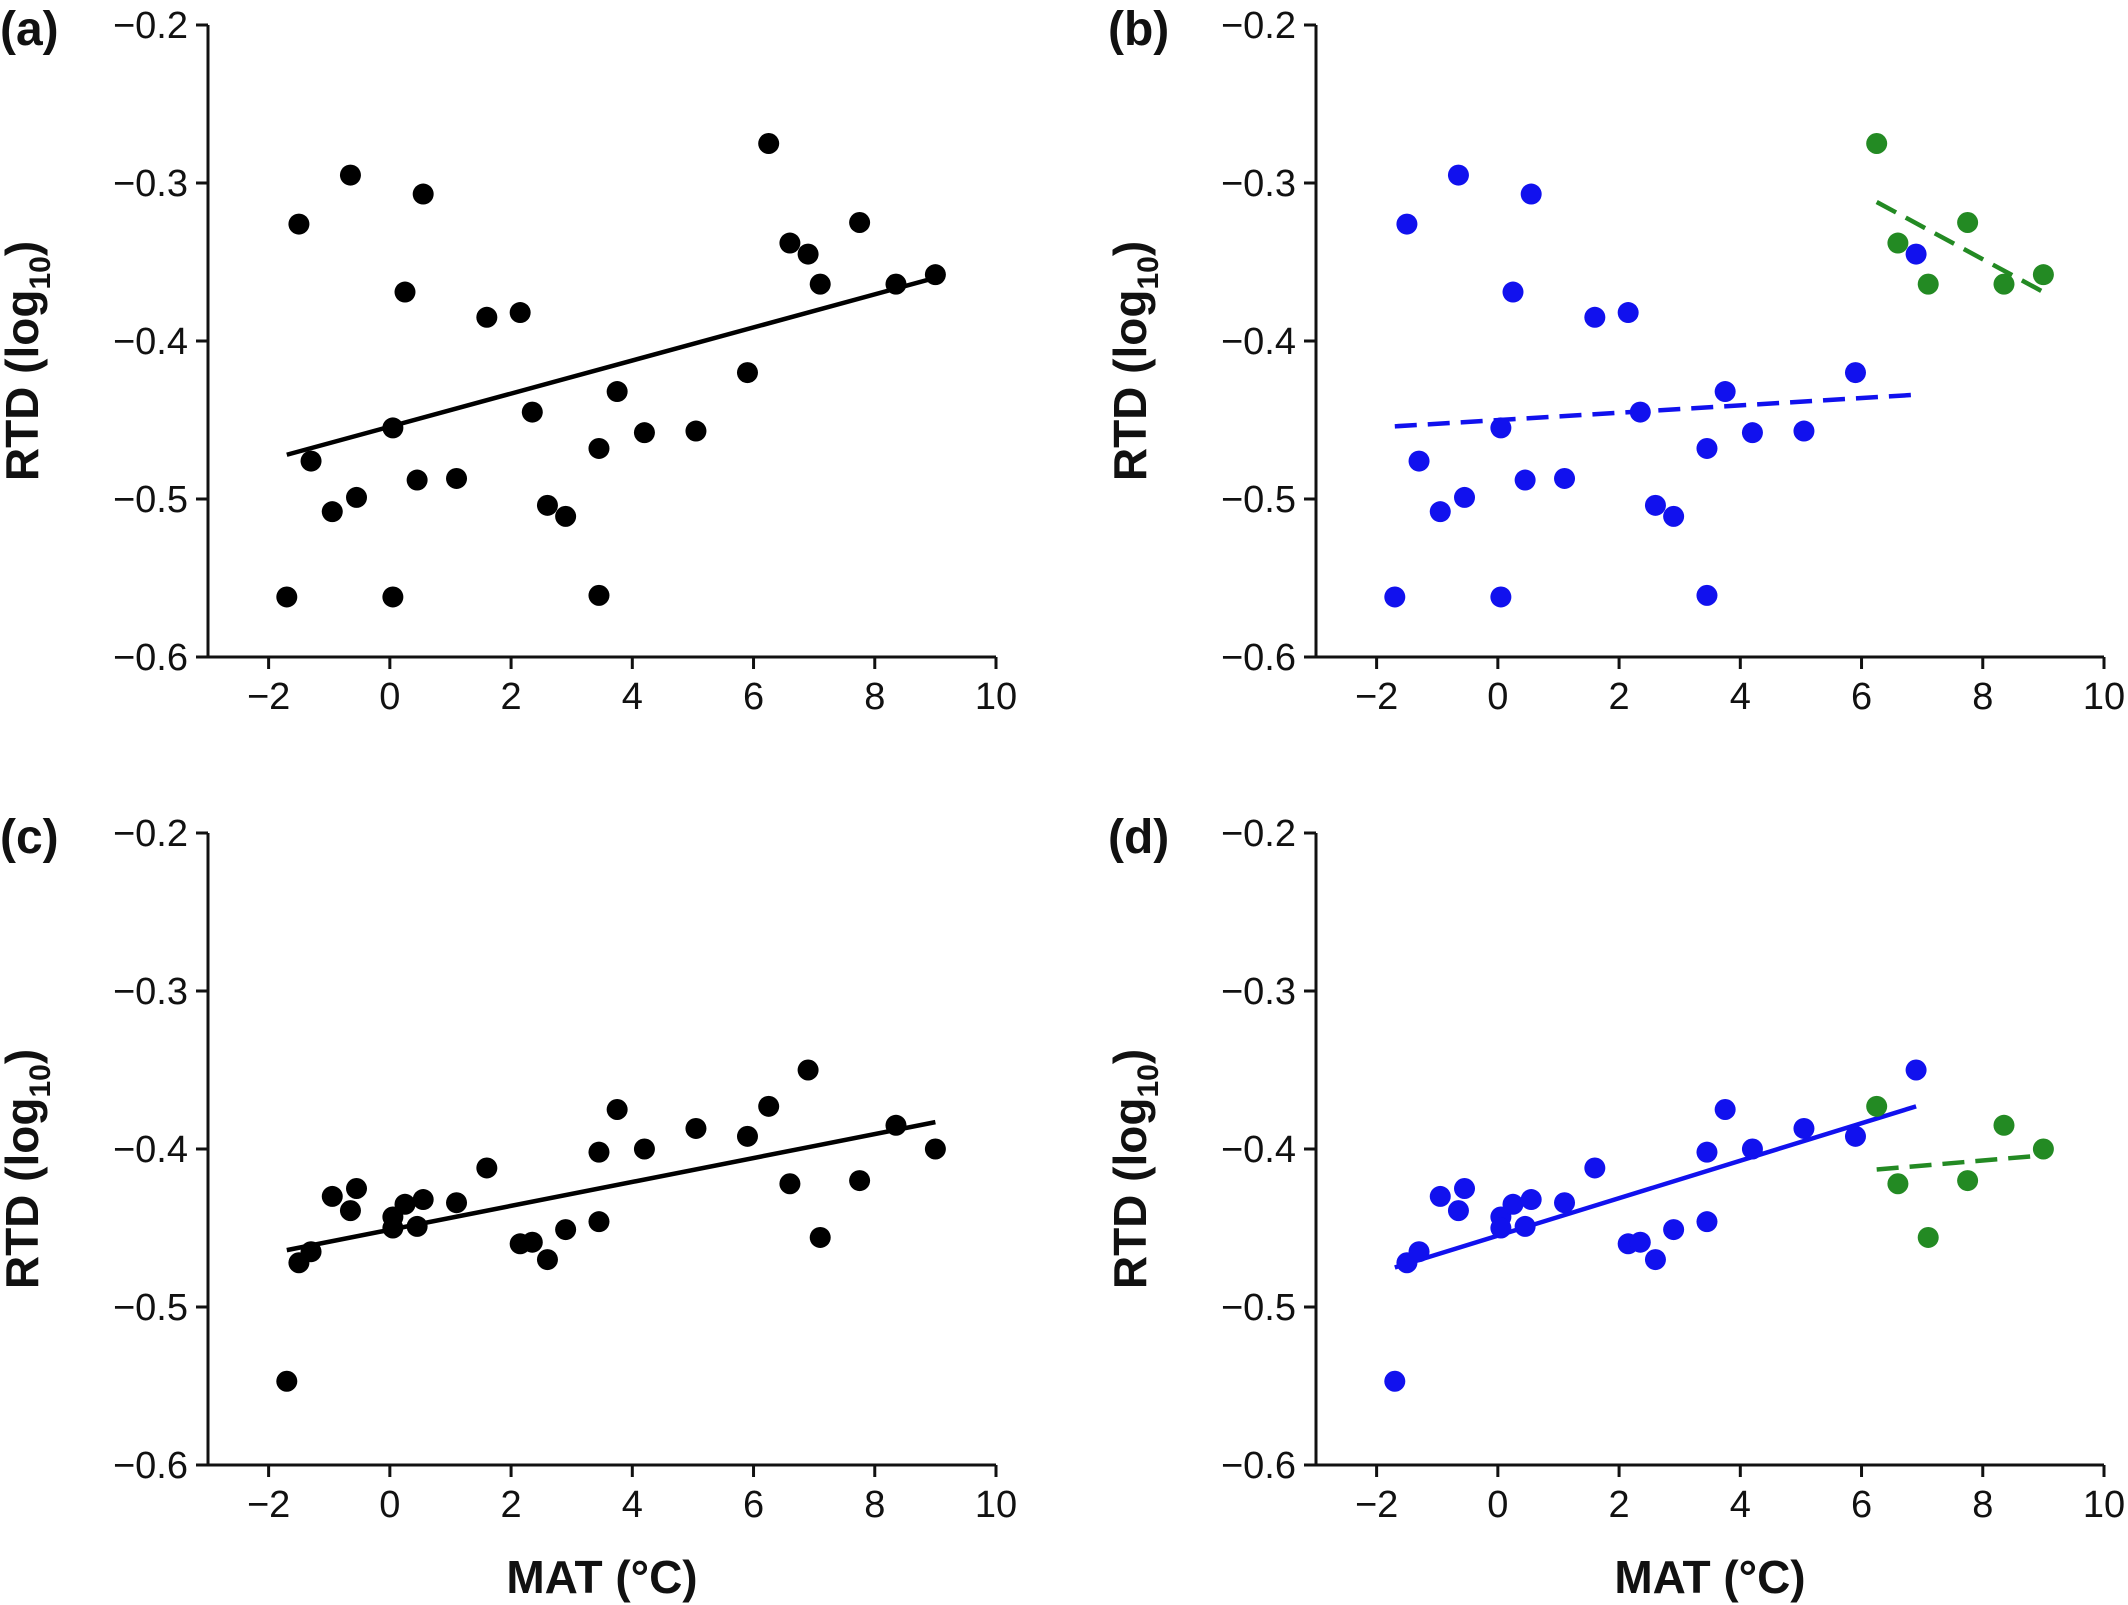 This screenshot has width=2128, height=1605. What do you see at coordinates (1138, 29) in the screenshot?
I see `panel-label: (b)` at bounding box center [1138, 29].